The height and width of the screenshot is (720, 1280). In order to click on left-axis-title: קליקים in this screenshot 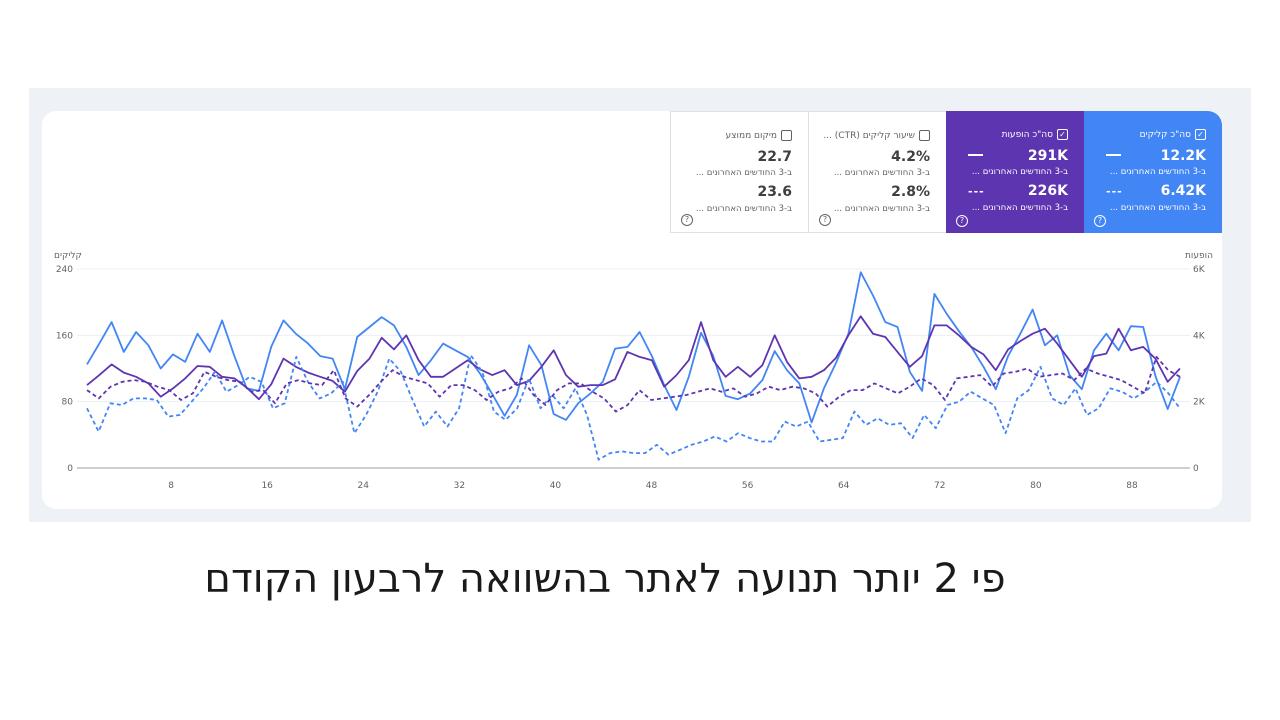, I will do `click(68, 256)`.